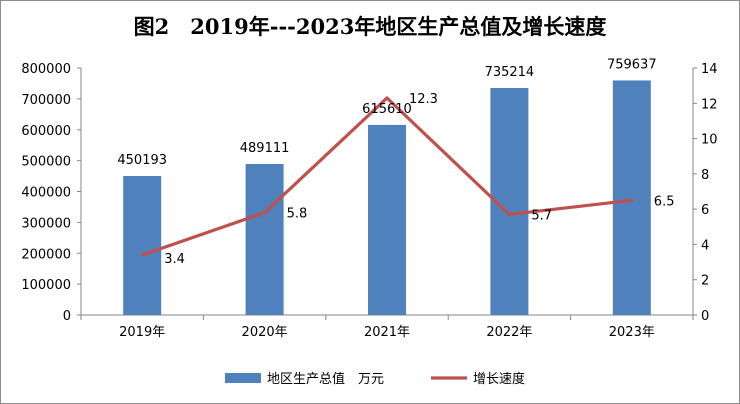 The width and height of the screenshot is (740, 404). Describe the element at coordinates (705, 175) in the screenshot. I see `right-tick-label: 8` at that location.